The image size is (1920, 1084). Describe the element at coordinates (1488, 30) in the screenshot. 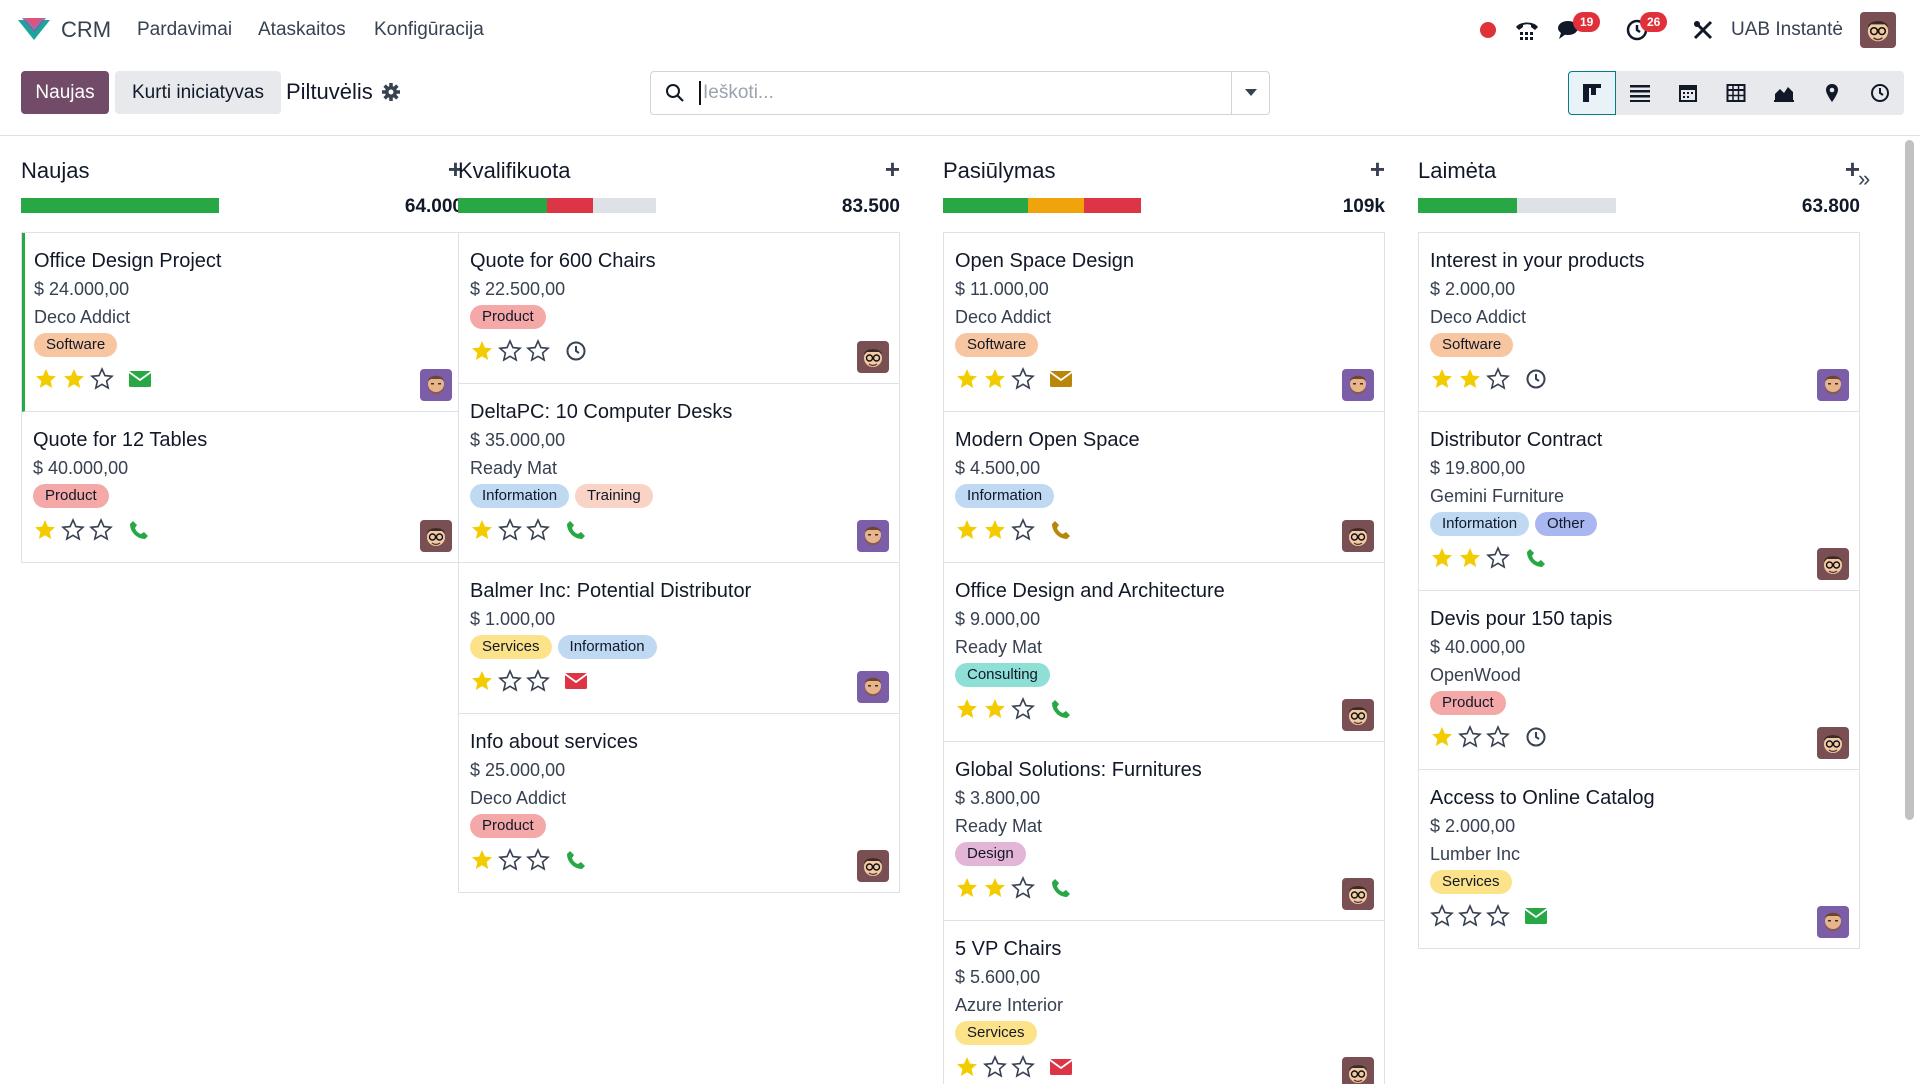

I see `status-dot-icon` at that location.